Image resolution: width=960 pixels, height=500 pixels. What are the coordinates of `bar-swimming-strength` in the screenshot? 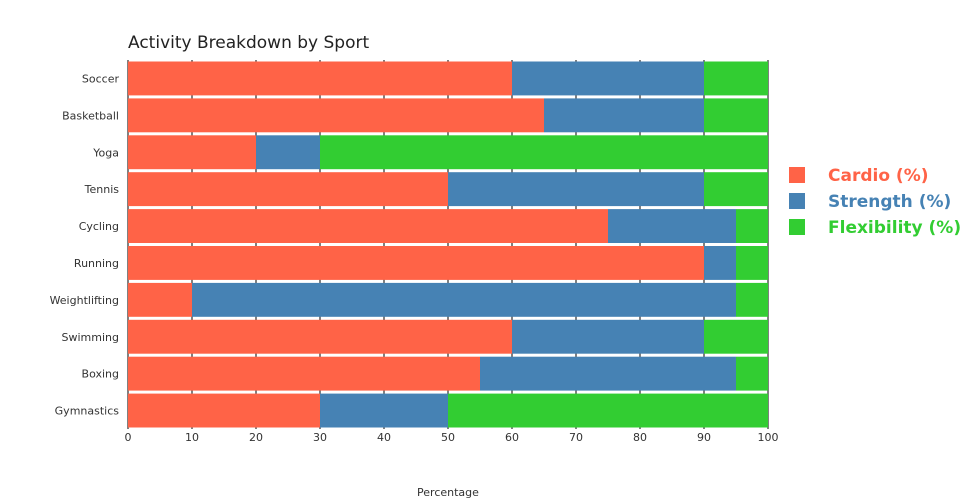 It's located at (608, 336).